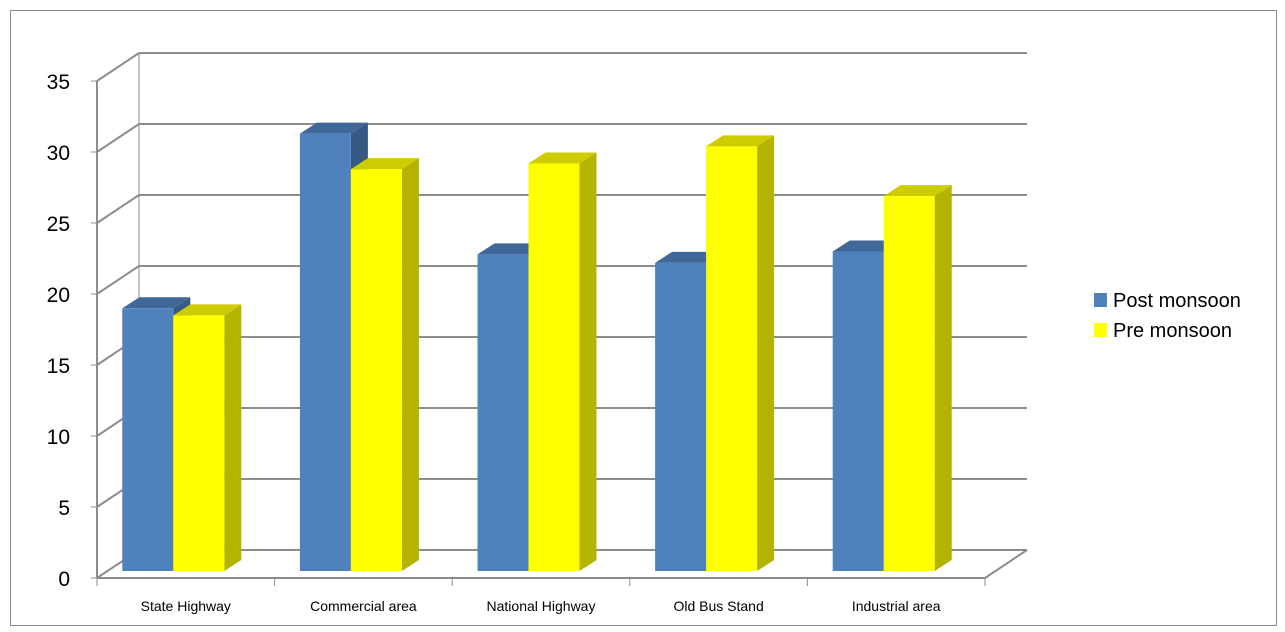  Describe the element at coordinates (58, 295) in the screenshot. I see `y-tick-label: 20` at that location.